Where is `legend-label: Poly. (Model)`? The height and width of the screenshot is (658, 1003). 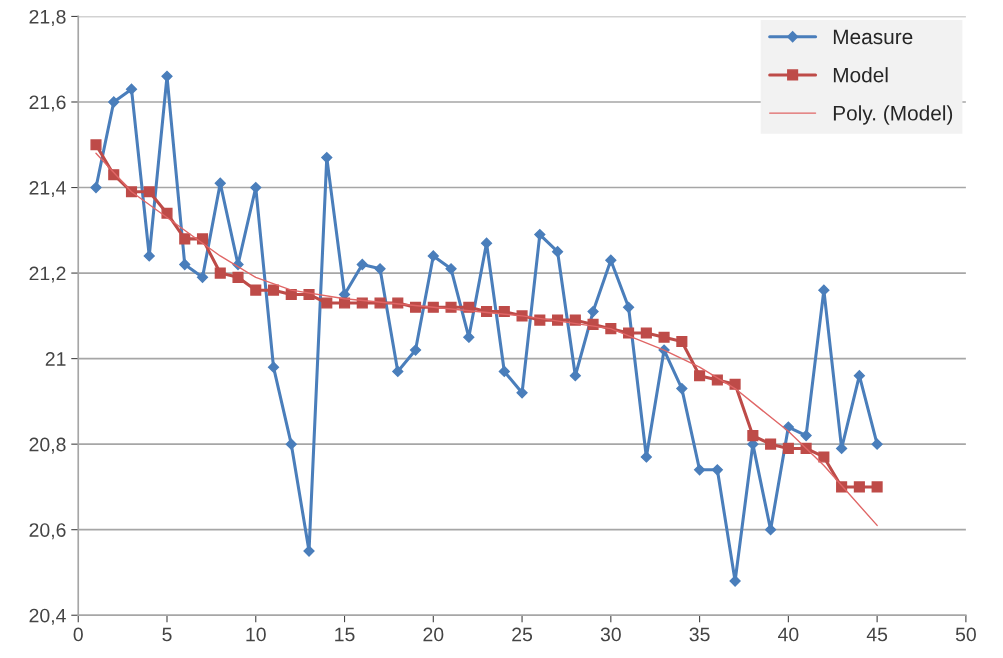 legend-label: Poly. (Model) is located at coordinates (893, 115).